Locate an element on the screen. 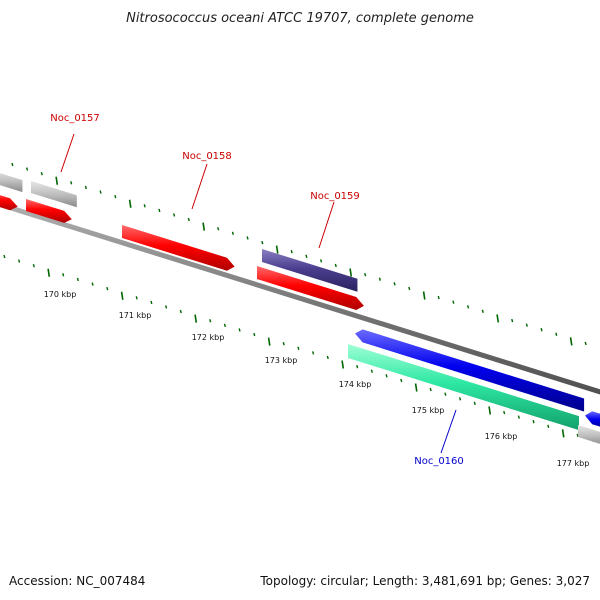 Image resolution: width=600 pixels, height=600 pixels. gene-feature-gray-left is located at coordinates (11, 181).